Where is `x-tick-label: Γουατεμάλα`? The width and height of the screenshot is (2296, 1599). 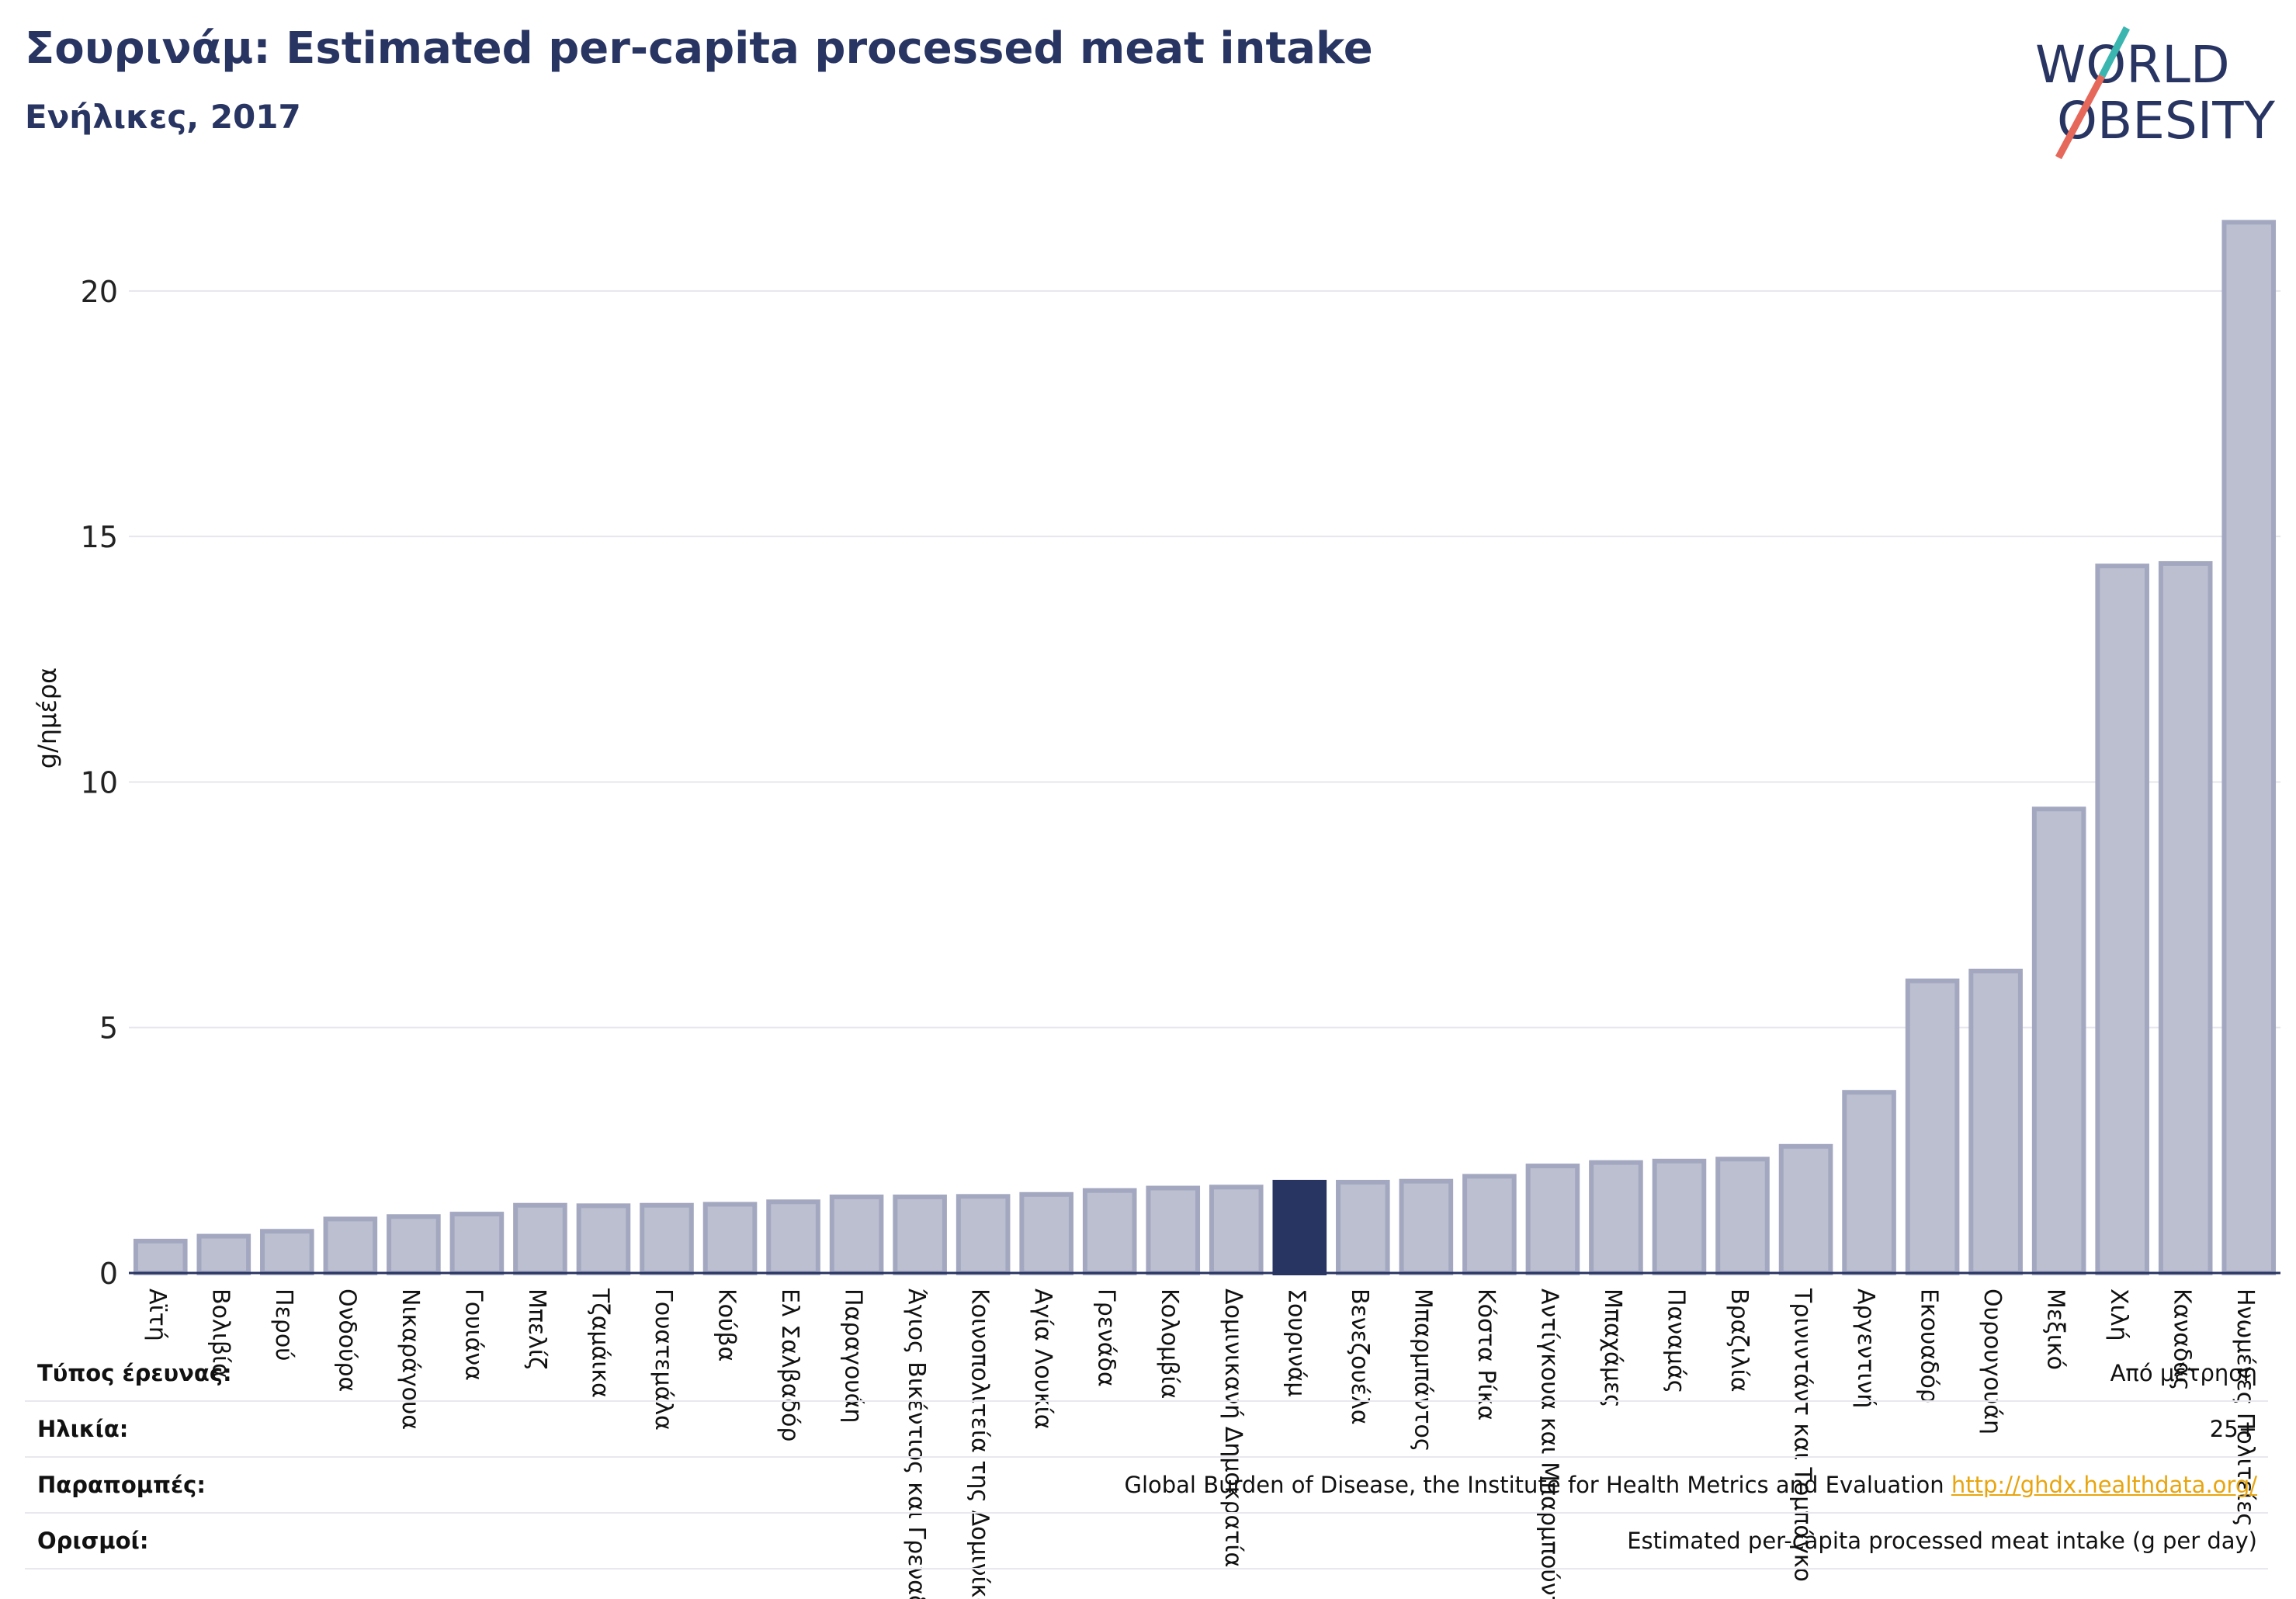
x-tick-label: Γουατεμάλα is located at coordinates (663, 1360).